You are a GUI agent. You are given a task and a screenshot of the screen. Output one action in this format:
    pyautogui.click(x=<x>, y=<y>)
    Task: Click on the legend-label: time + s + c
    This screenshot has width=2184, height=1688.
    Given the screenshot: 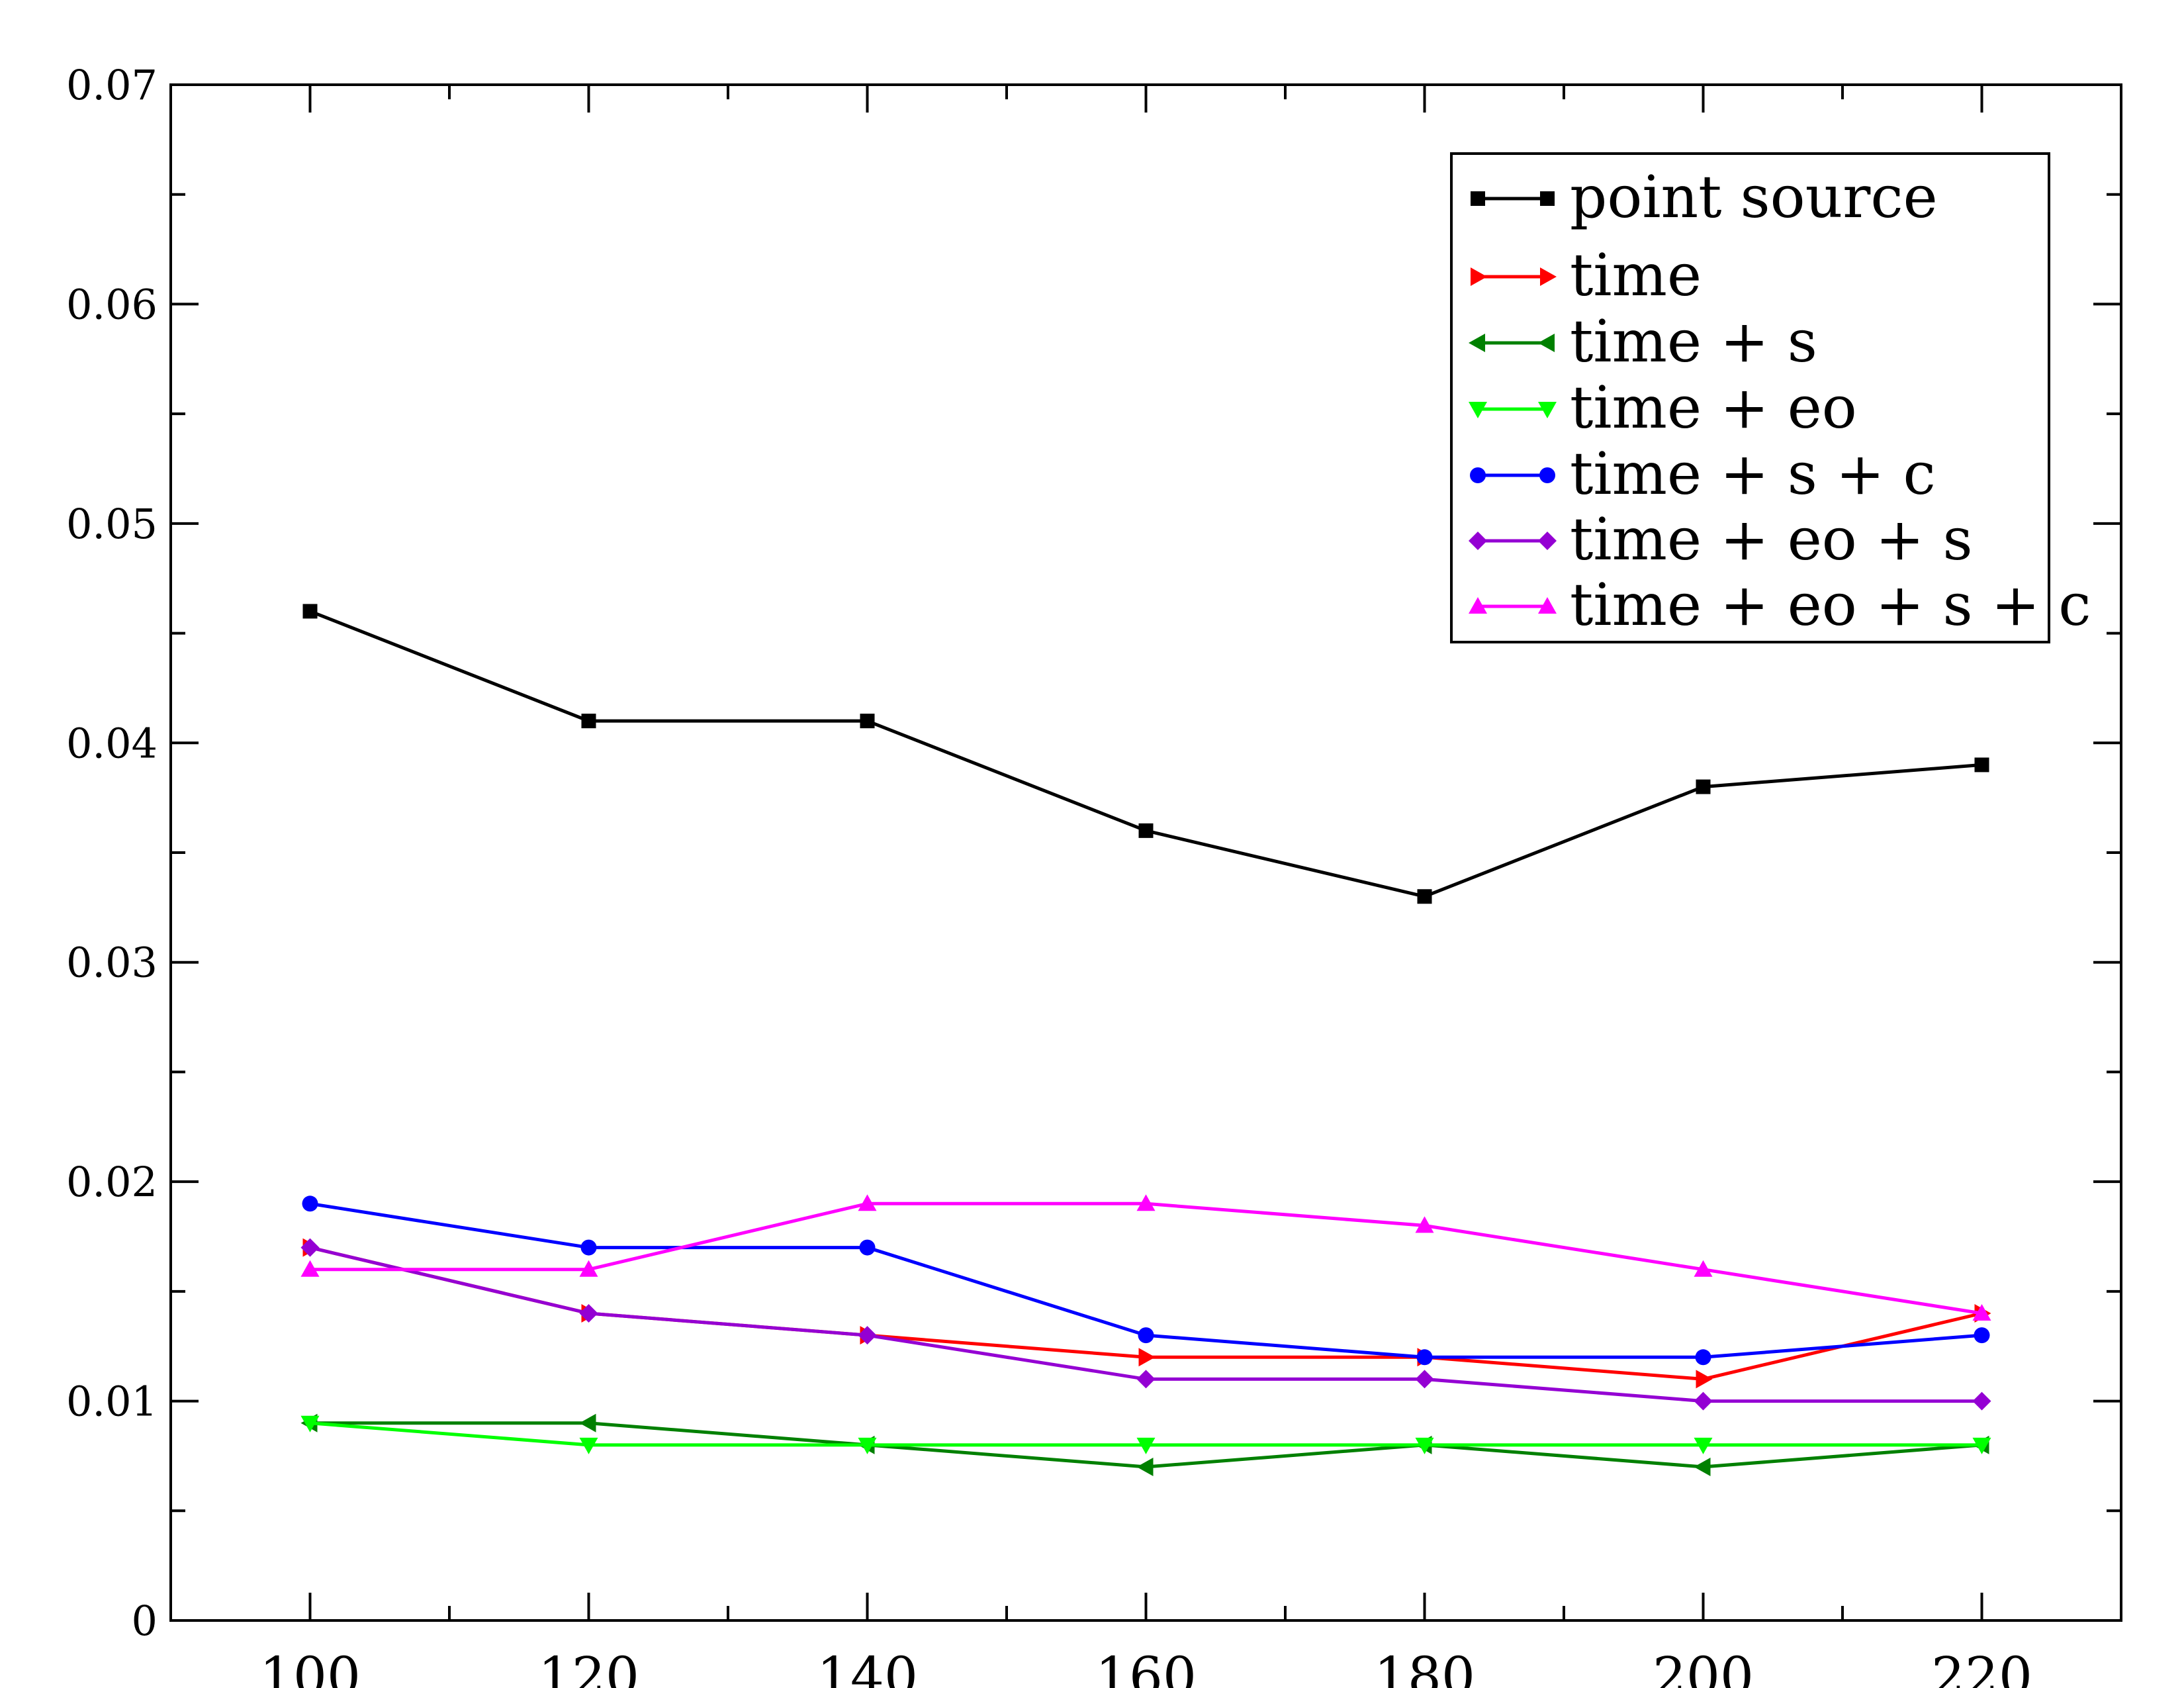 What is the action you would take?
    pyautogui.click(x=1753, y=474)
    